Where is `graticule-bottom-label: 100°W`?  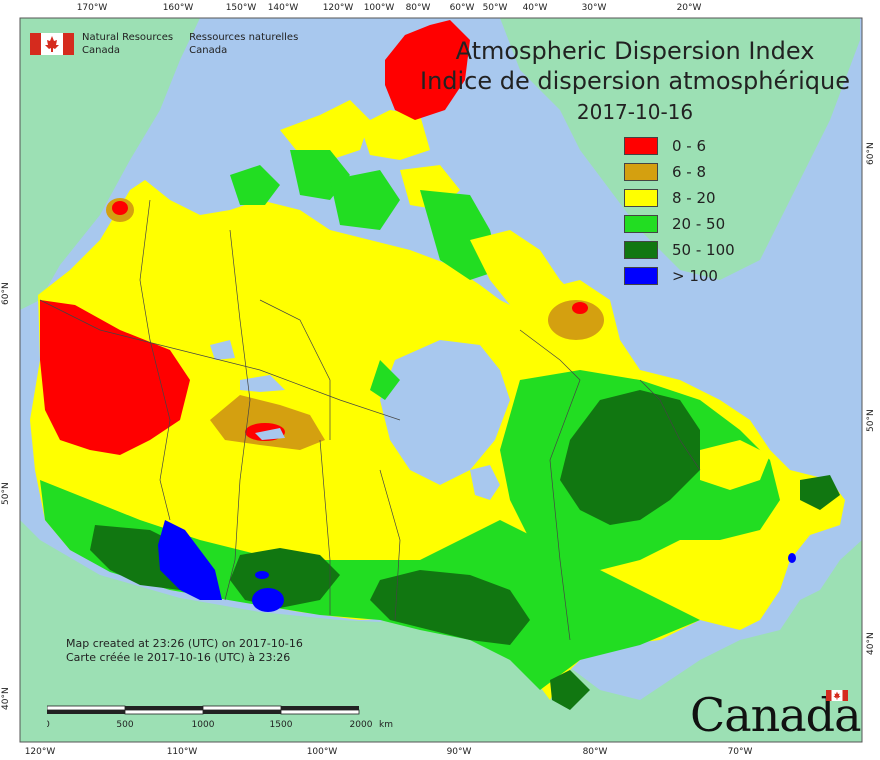 graticule-bottom-label: 100°W is located at coordinates (322, 752).